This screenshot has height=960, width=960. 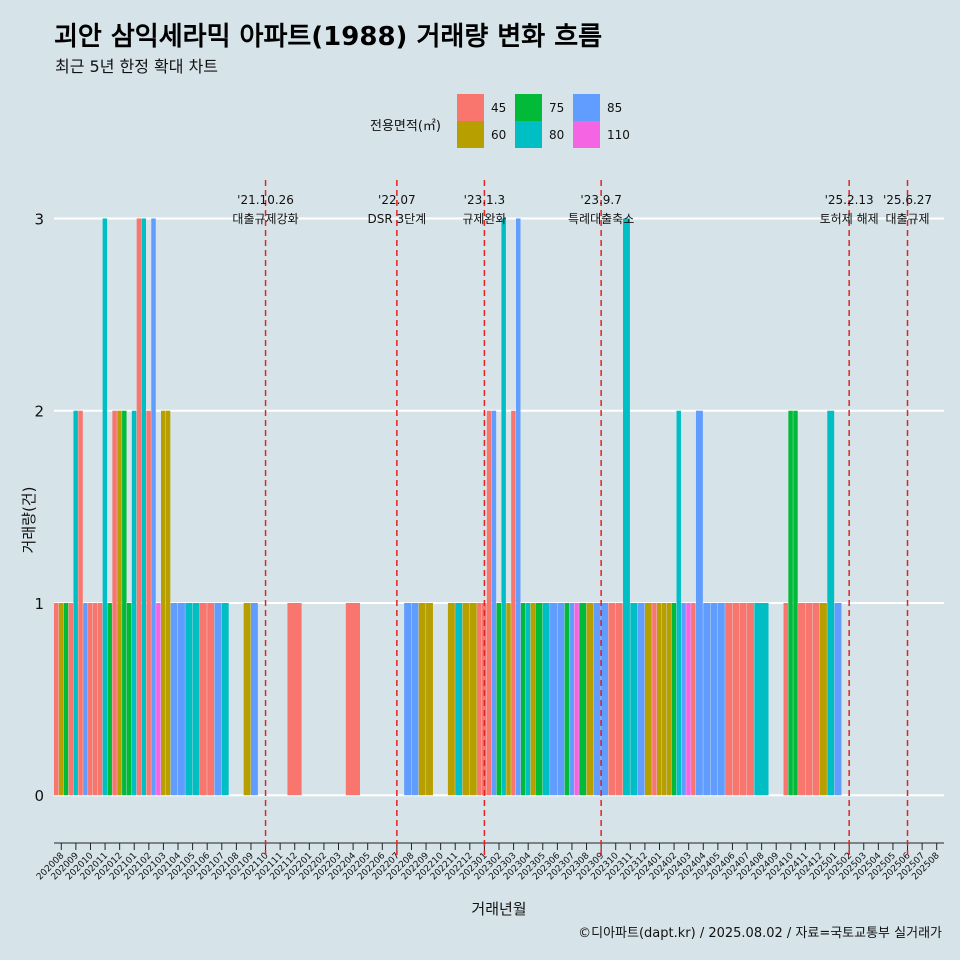 I want to click on annotation-label: 규제완화, so click(x=484, y=219).